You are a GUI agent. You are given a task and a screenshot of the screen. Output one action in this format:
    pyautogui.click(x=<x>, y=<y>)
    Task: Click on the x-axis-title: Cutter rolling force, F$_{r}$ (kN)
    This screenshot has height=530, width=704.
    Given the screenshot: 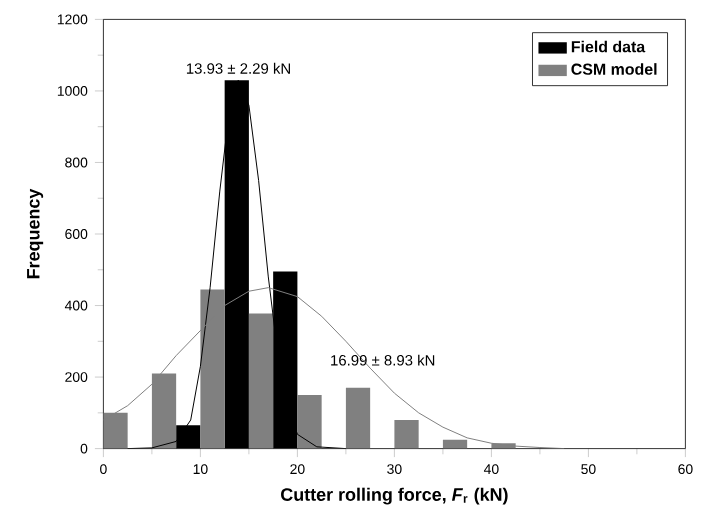 What is the action you would take?
    pyautogui.click(x=394, y=496)
    